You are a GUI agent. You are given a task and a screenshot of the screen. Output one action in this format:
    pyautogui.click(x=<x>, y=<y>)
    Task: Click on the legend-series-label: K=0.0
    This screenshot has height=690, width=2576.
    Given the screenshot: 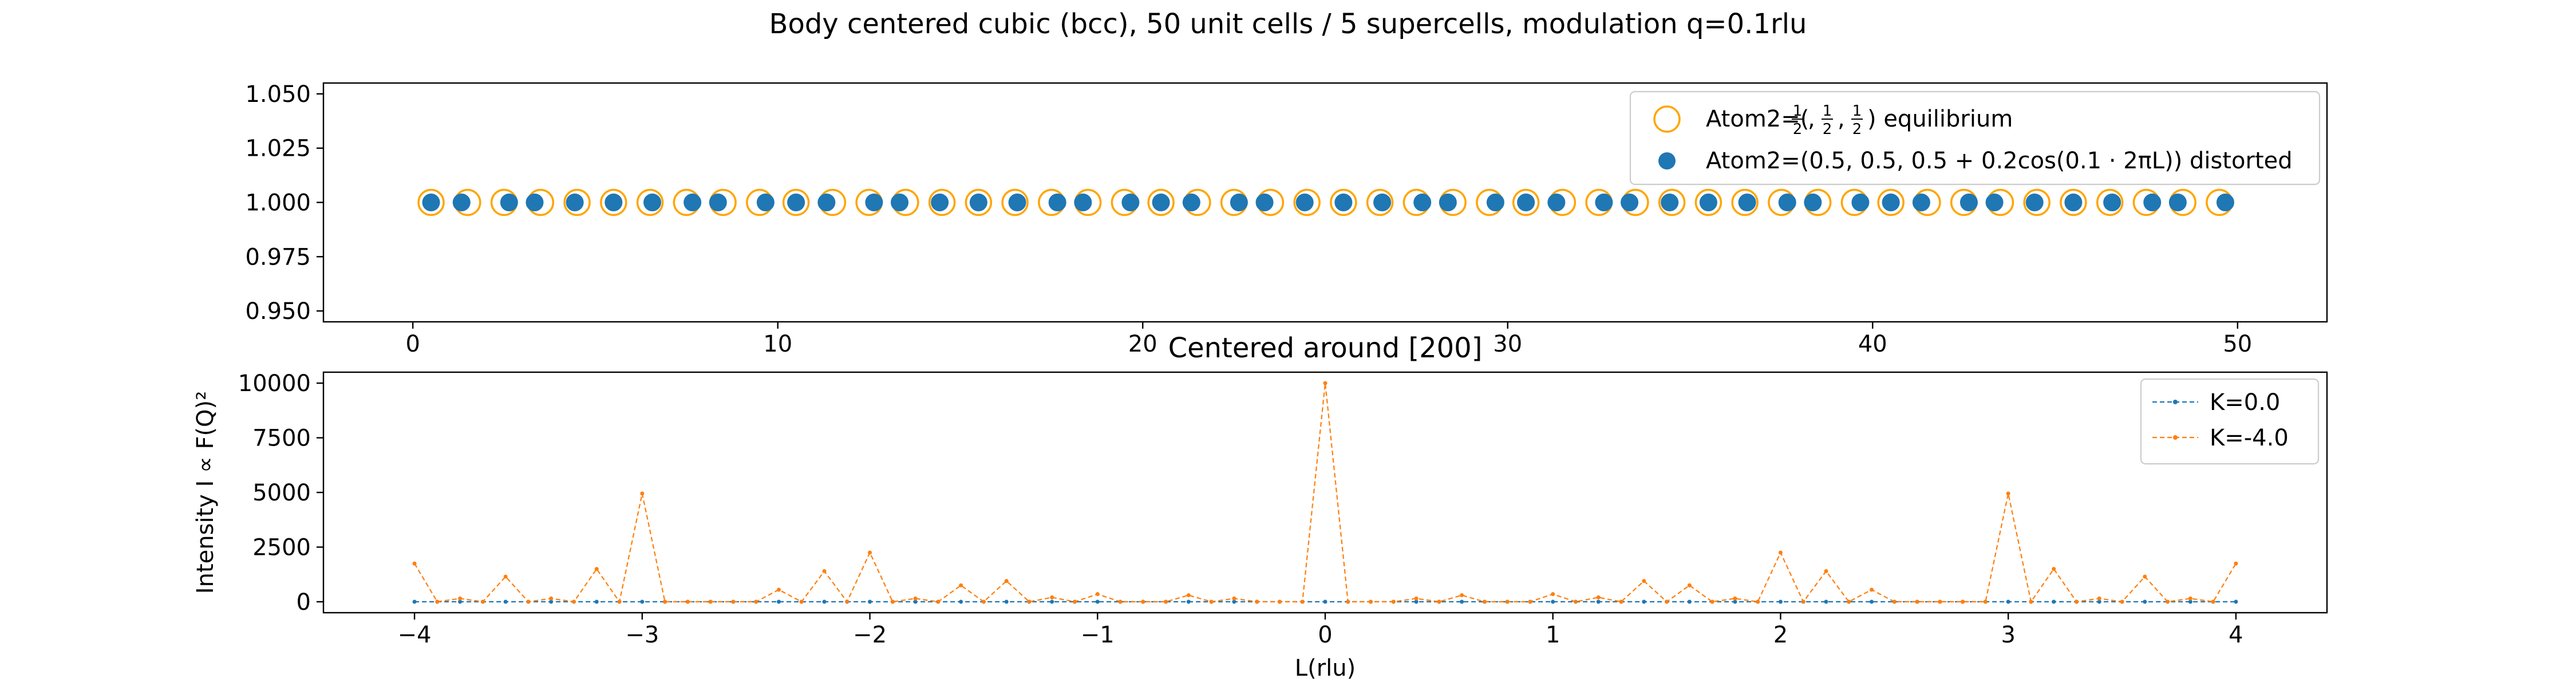 What is the action you would take?
    pyautogui.click(x=2245, y=402)
    